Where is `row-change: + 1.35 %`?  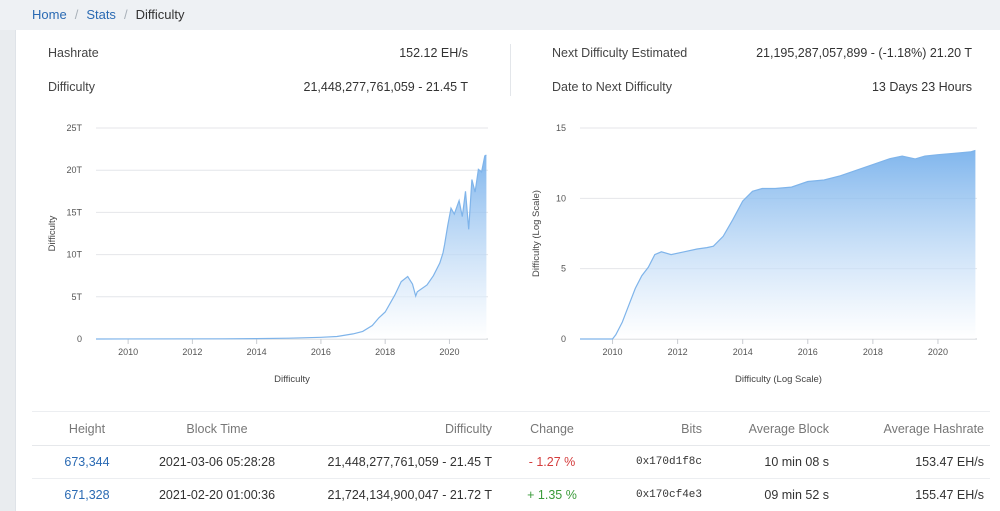
row-change: + 1.35 % is located at coordinates (552, 494).